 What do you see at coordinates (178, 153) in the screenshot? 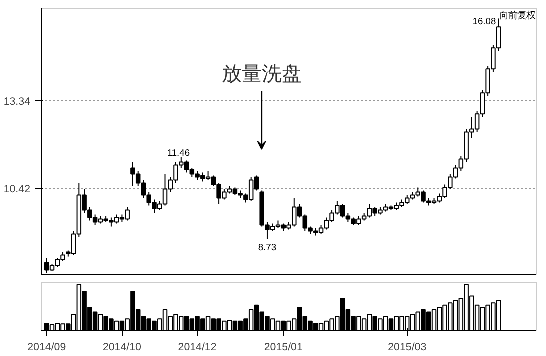
I see `annotation: 11.46` at bounding box center [178, 153].